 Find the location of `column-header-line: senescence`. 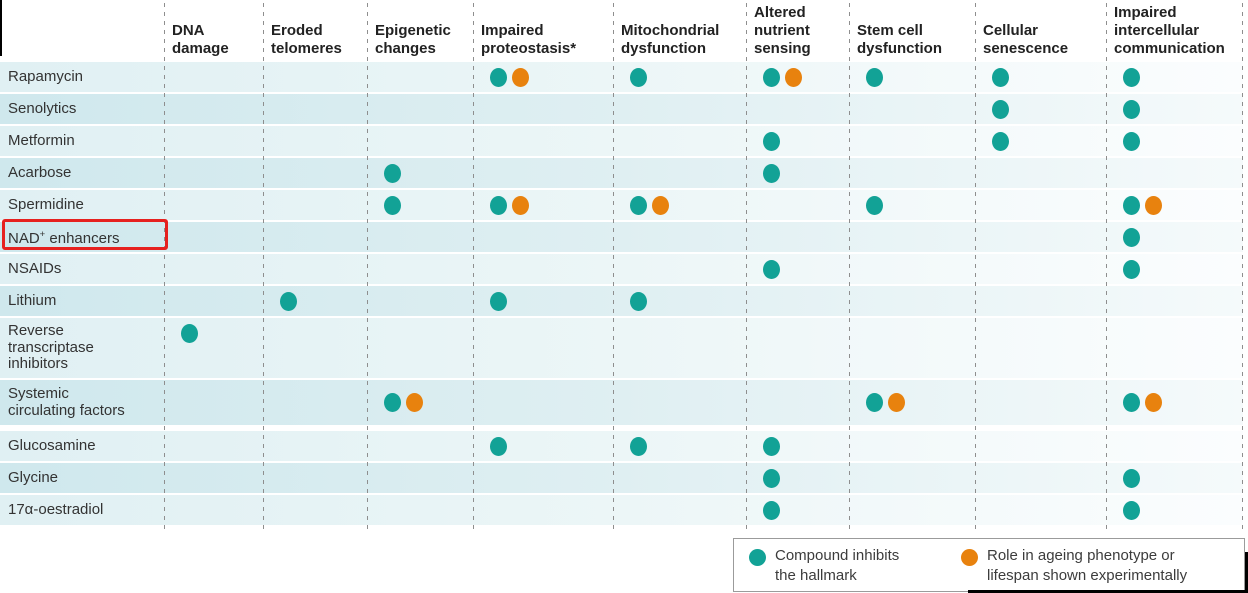

column-header-line: senescence is located at coordinates (1026, 48).